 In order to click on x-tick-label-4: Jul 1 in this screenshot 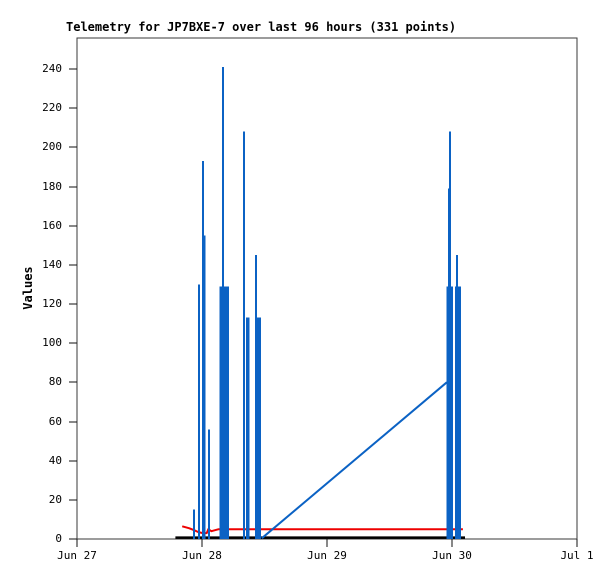, I will do `click(577, 555)`.